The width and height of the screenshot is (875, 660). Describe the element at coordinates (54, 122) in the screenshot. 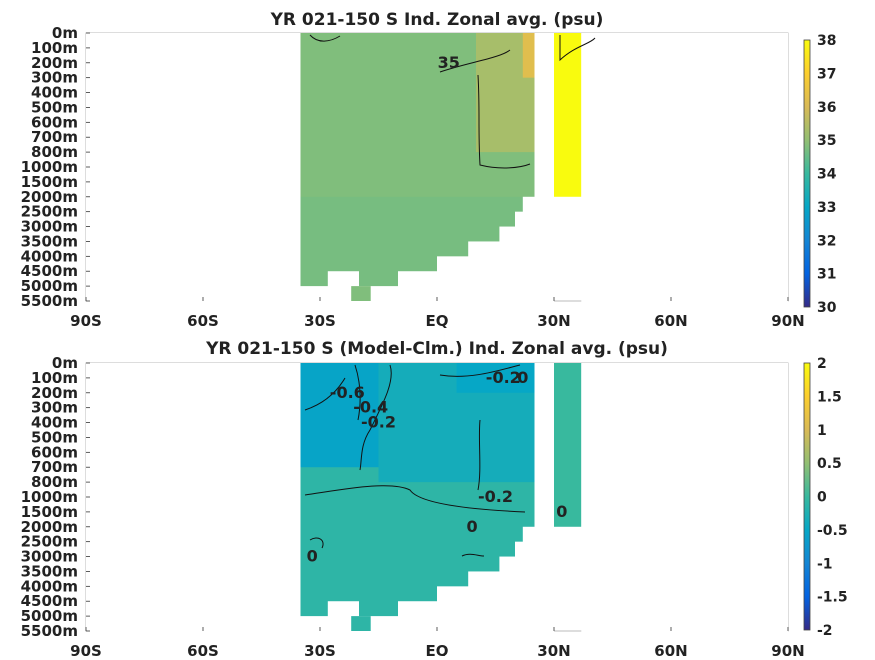

I see `y-tick-label: 600m` at that location.